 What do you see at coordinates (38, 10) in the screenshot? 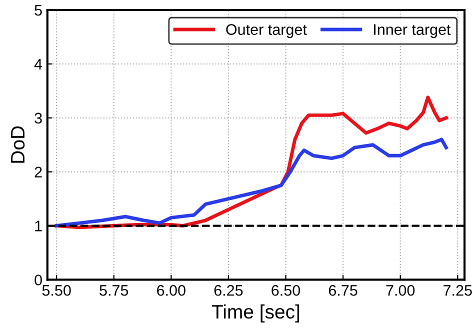
I see `y-tick-label: 5` at bounding box center [38, 10].